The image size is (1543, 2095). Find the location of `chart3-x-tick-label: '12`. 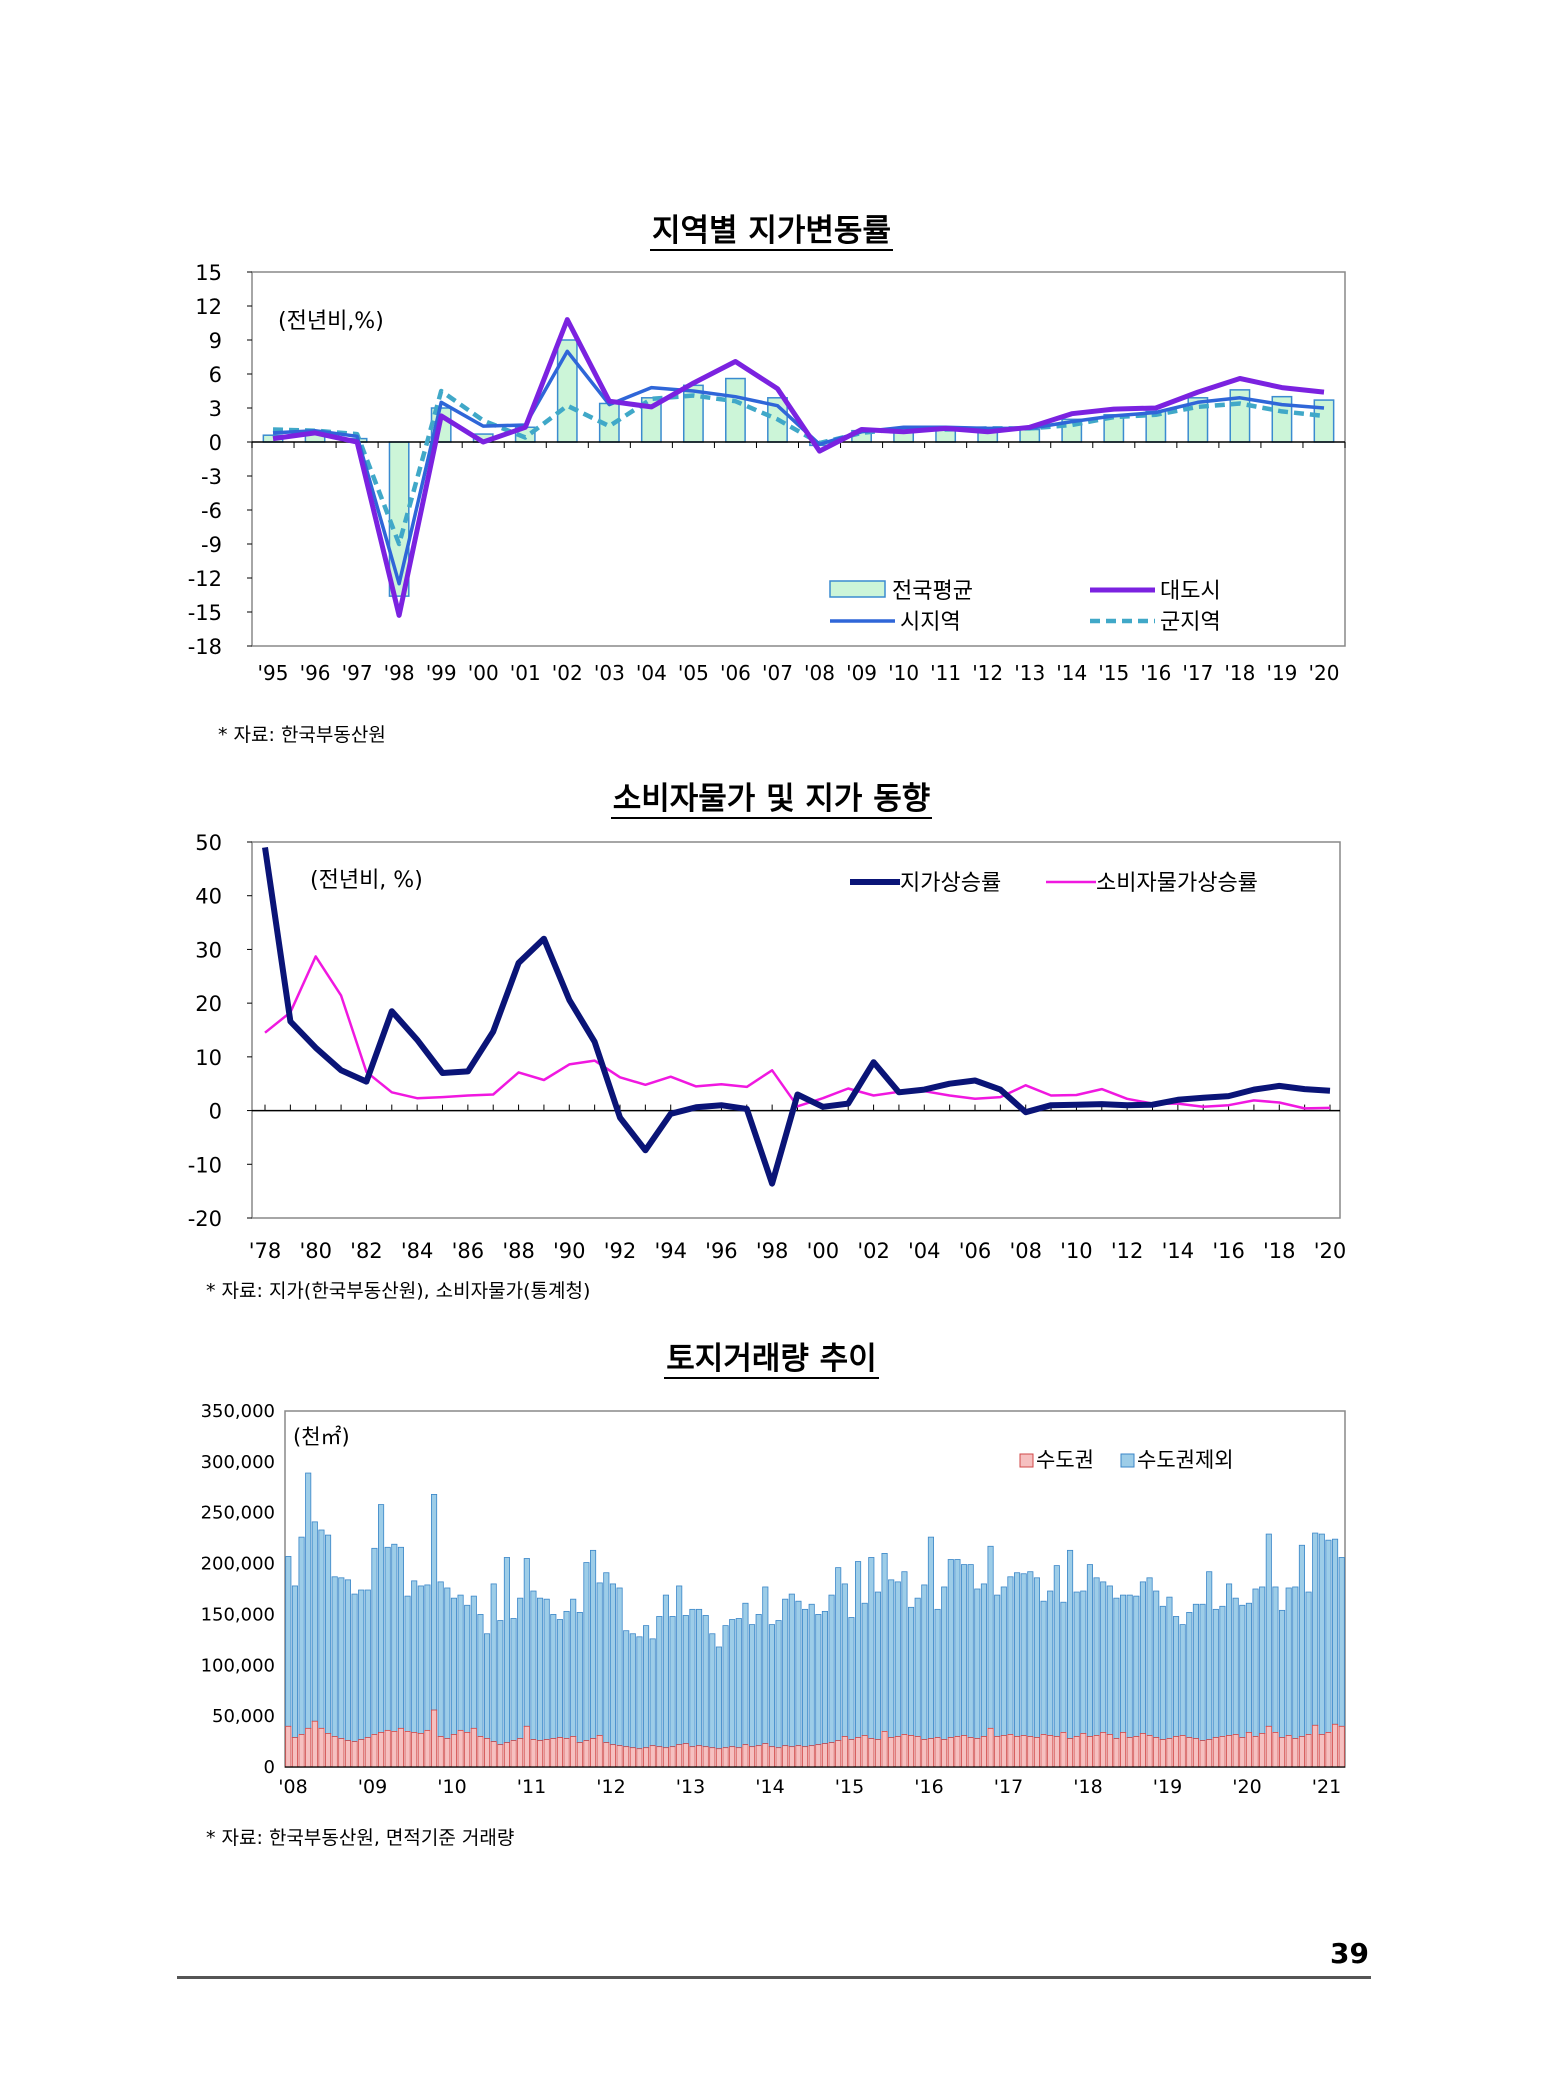

chart3-x-tick-label: '12 is located at coordinates (610, 1787).